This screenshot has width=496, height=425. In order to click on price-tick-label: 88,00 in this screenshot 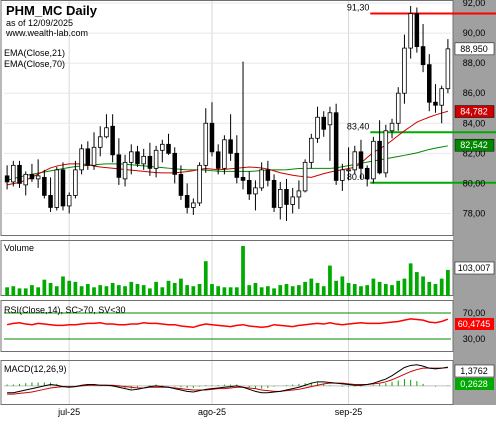, I will do `click(474, 63)`.